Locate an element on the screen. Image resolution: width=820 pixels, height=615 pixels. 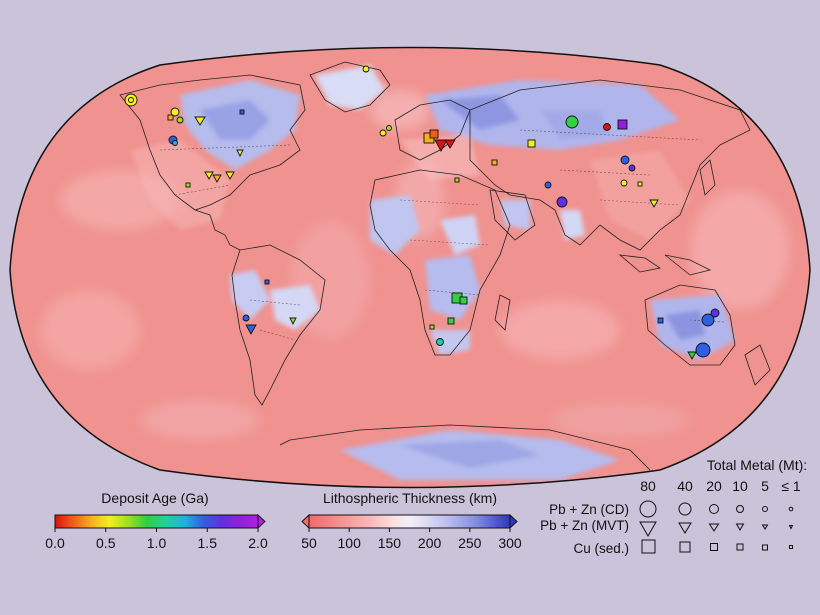
metal-column-label: ≤ 1 is located at coordinates (791, 486).